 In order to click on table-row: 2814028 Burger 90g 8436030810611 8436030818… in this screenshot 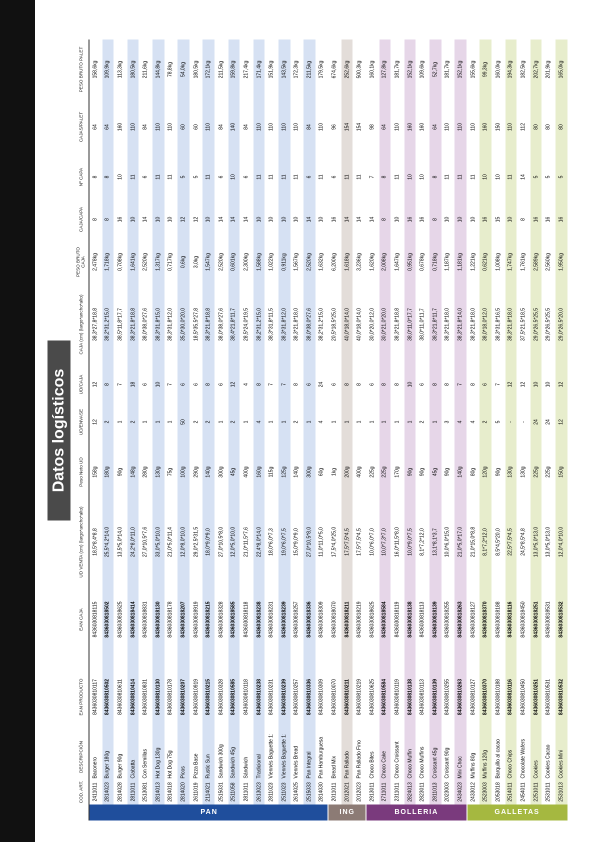, I will do `click(120, 430)`.